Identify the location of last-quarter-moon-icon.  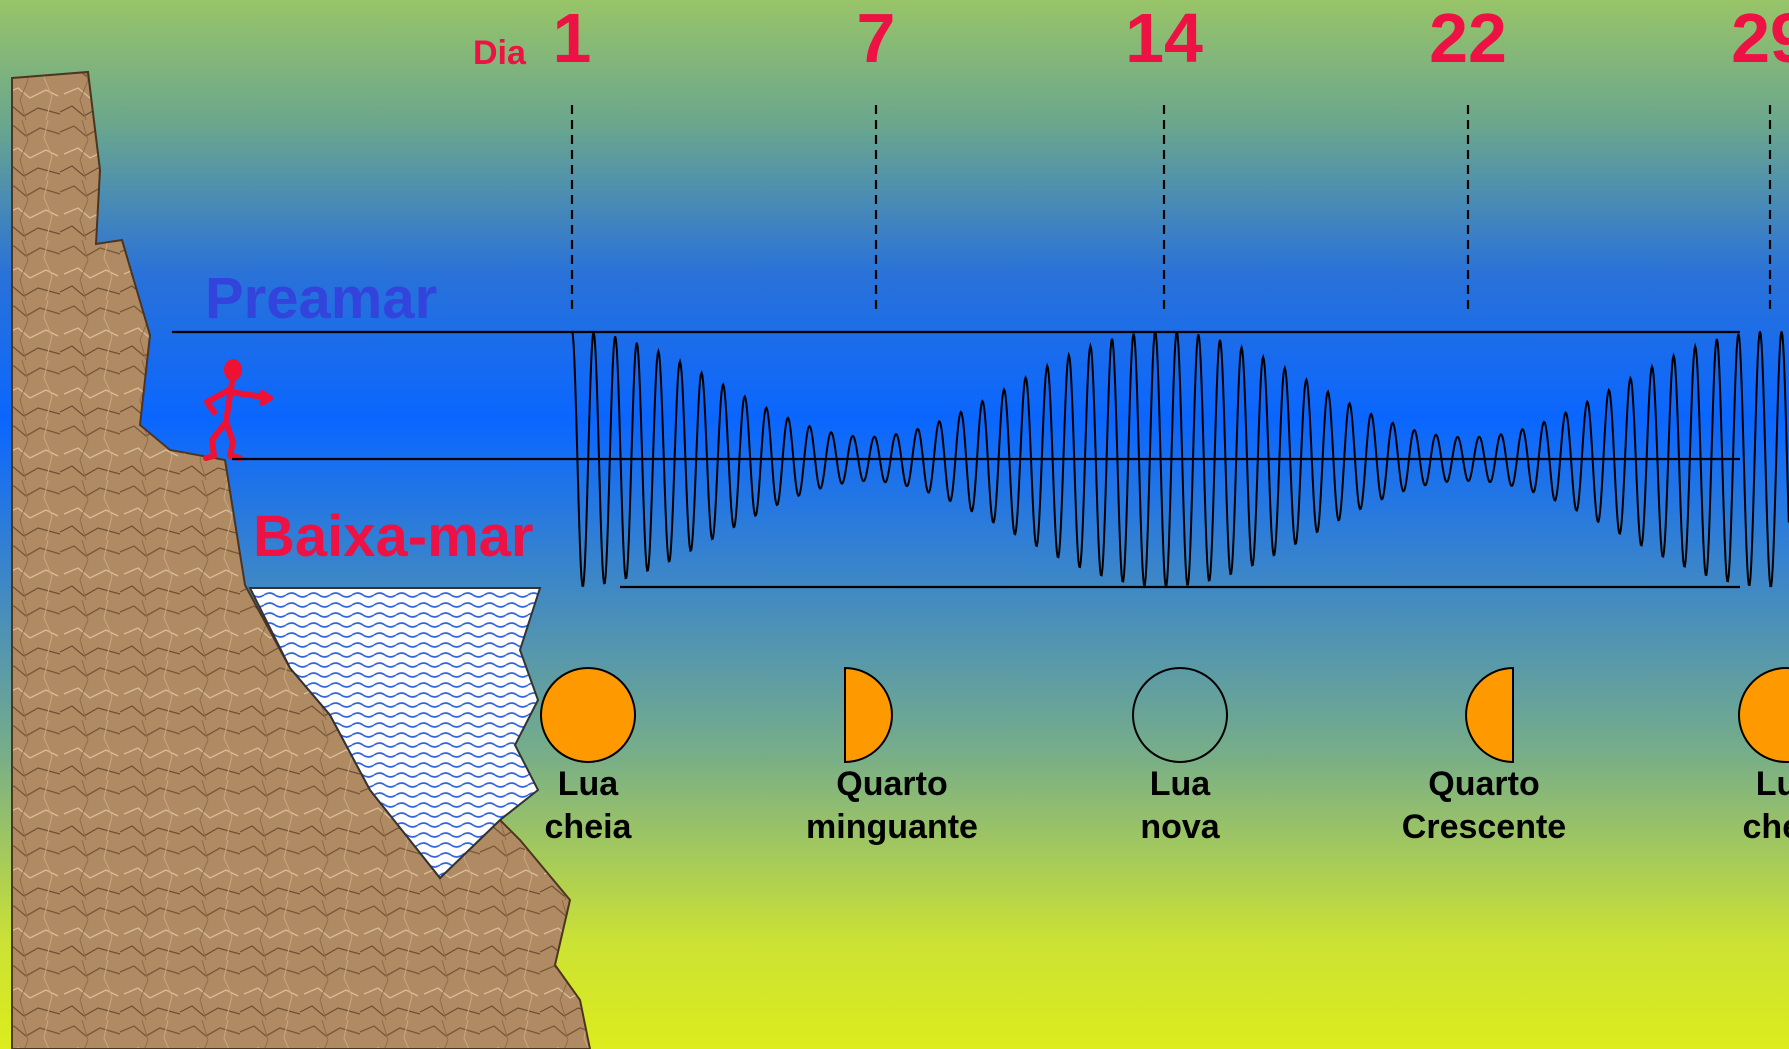
(868, 715).